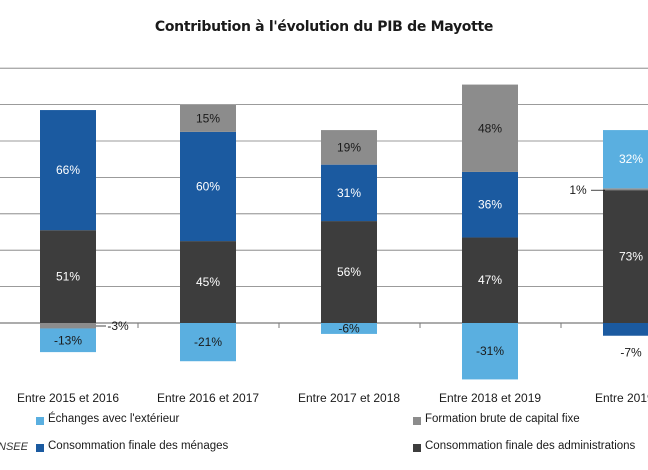 The image size is (648, 470). I want to click on data-label: -3%, so click(118, 326).